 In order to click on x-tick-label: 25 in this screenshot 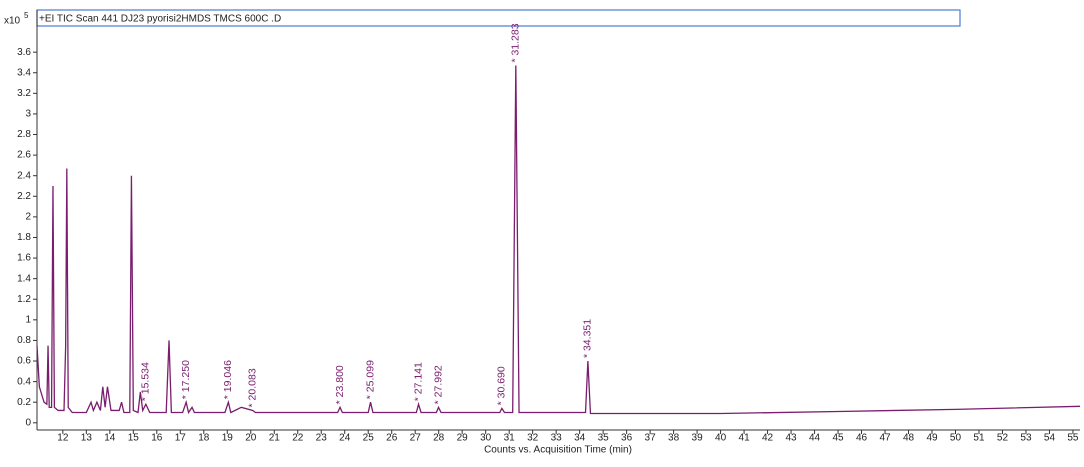, I will do `click(369, 438)`.